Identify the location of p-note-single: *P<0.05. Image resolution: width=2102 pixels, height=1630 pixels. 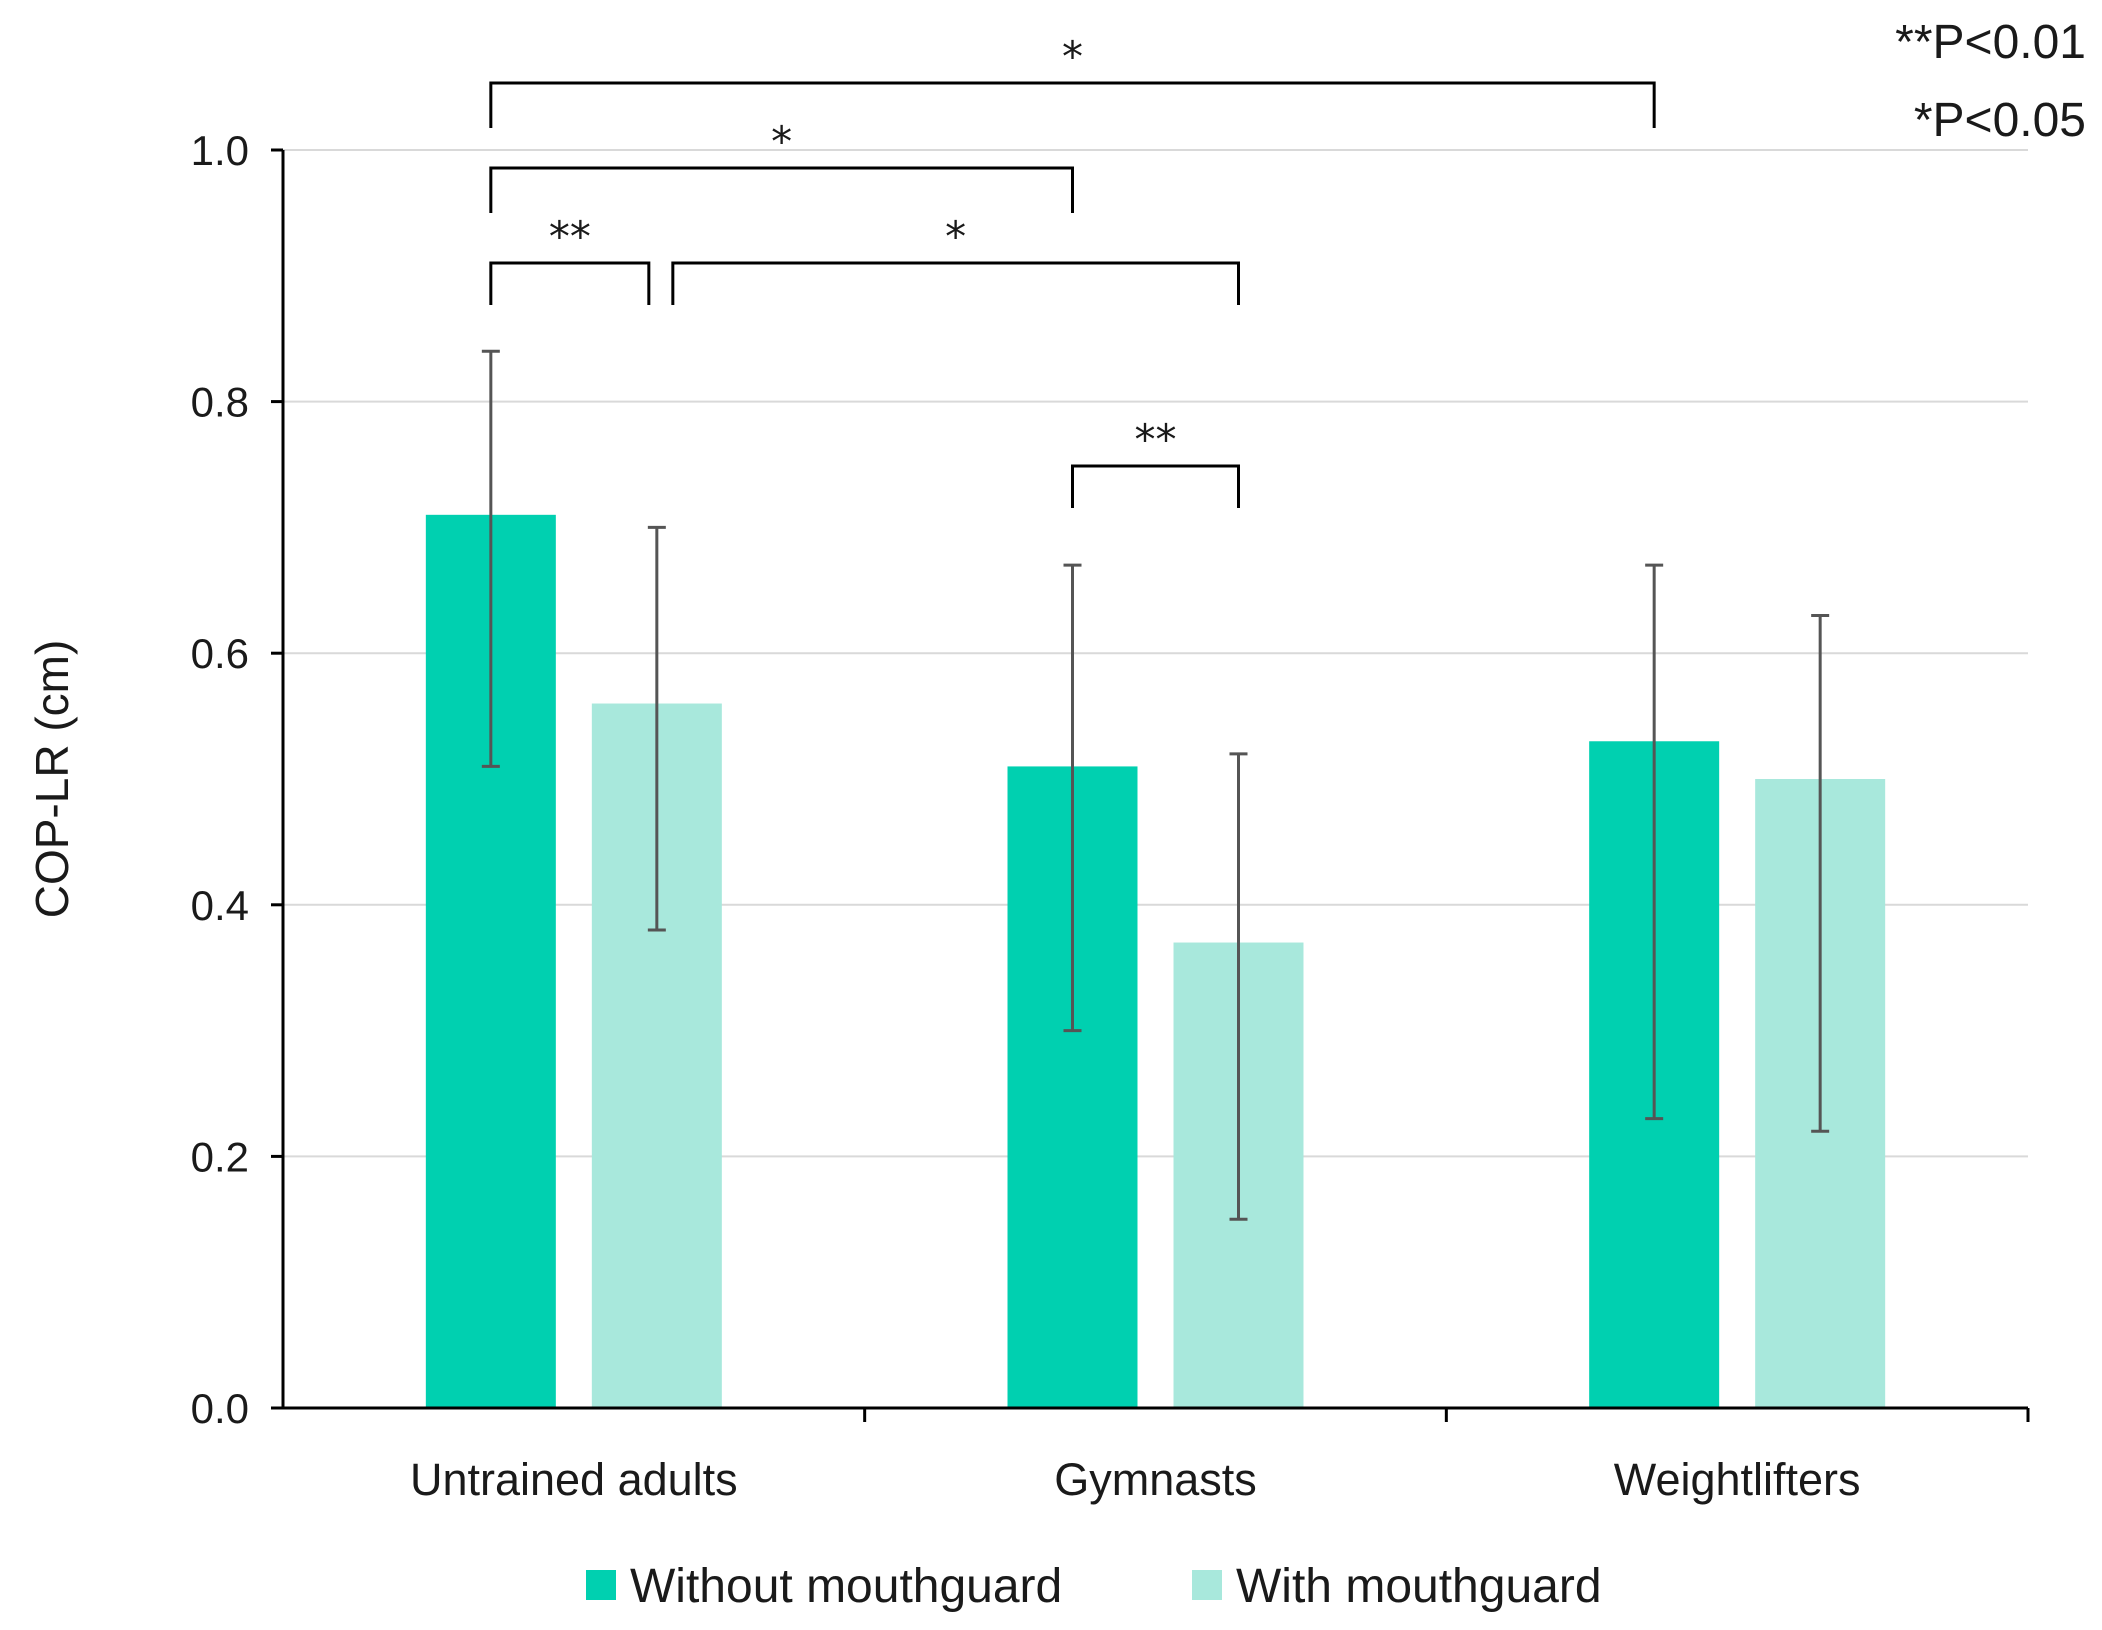
(2000, 120).